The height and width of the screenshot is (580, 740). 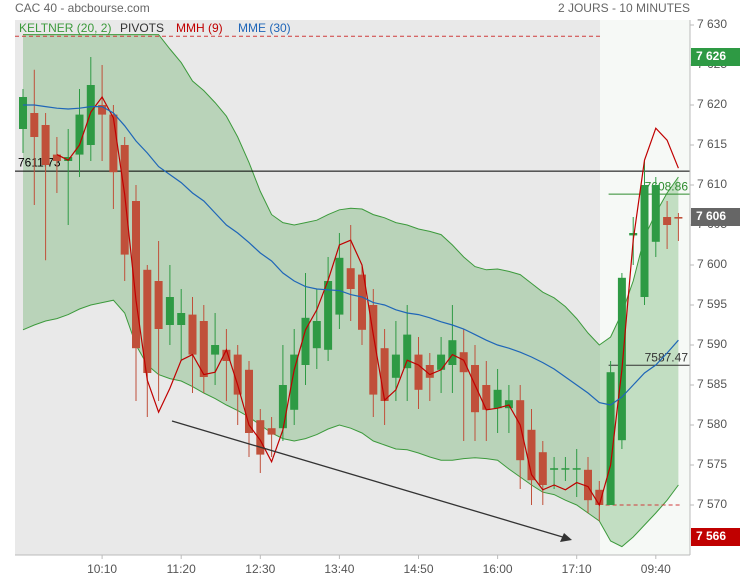 What do you see at coordinates (264, 28) in the screenshot?
I see `legend-mme: MME (30)` at bounding box center [264, 28].